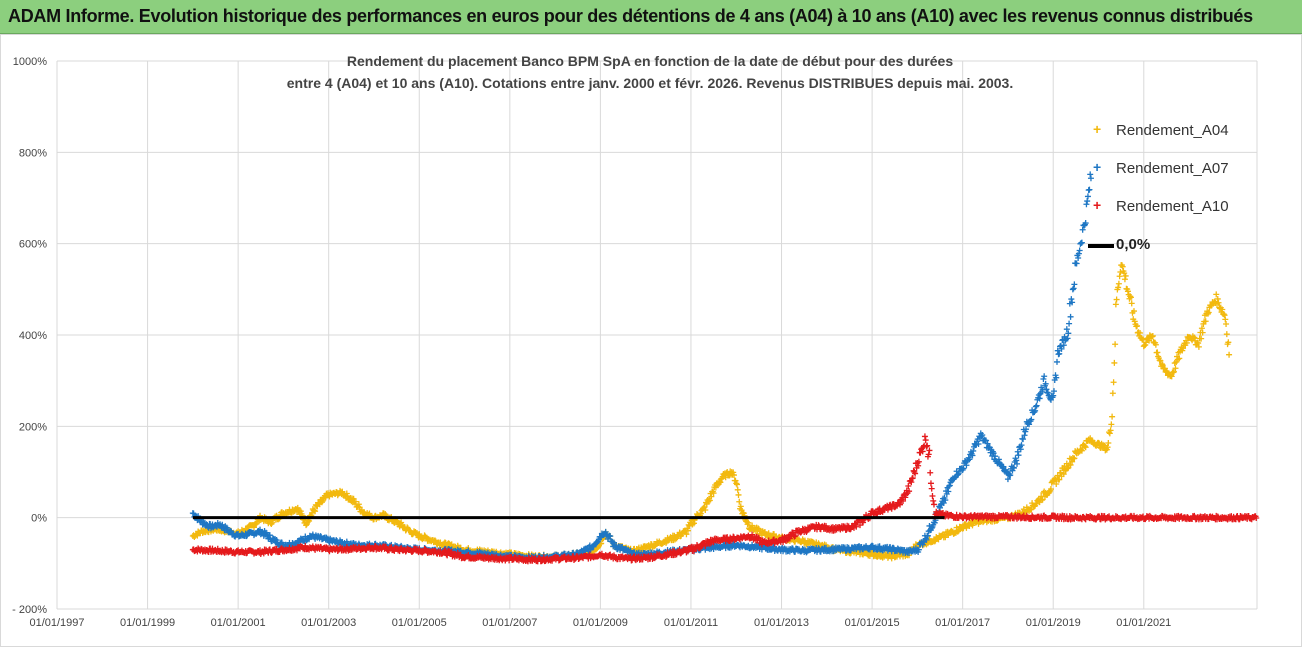 Image resolution: width=1302 pixels, height=647 pixels. I want to click on legend-label-a07: Rendement_A07, so click(1172, 168).